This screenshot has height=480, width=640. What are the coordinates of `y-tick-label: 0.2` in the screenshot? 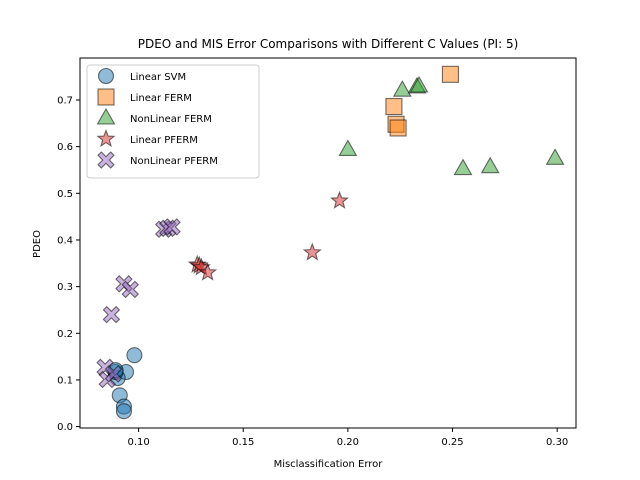 It's located at (65, 334).